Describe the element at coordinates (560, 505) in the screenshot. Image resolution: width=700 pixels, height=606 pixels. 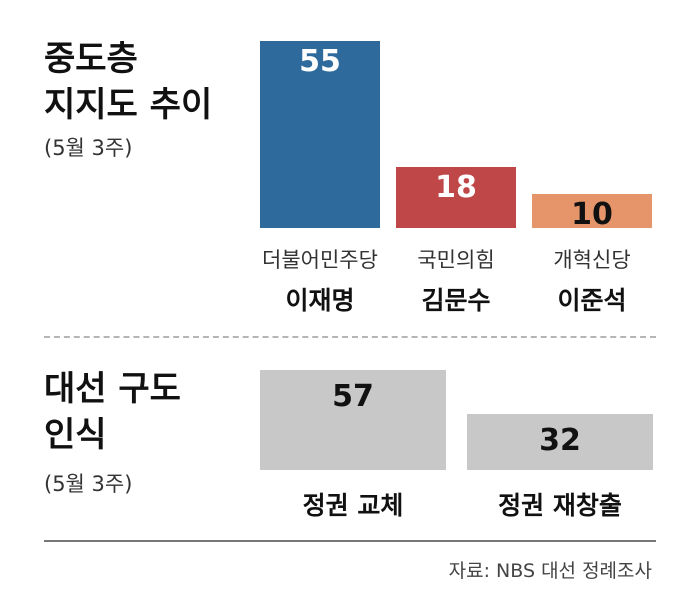
I see `frame-category-label-2: 정권 재창출` at that location.